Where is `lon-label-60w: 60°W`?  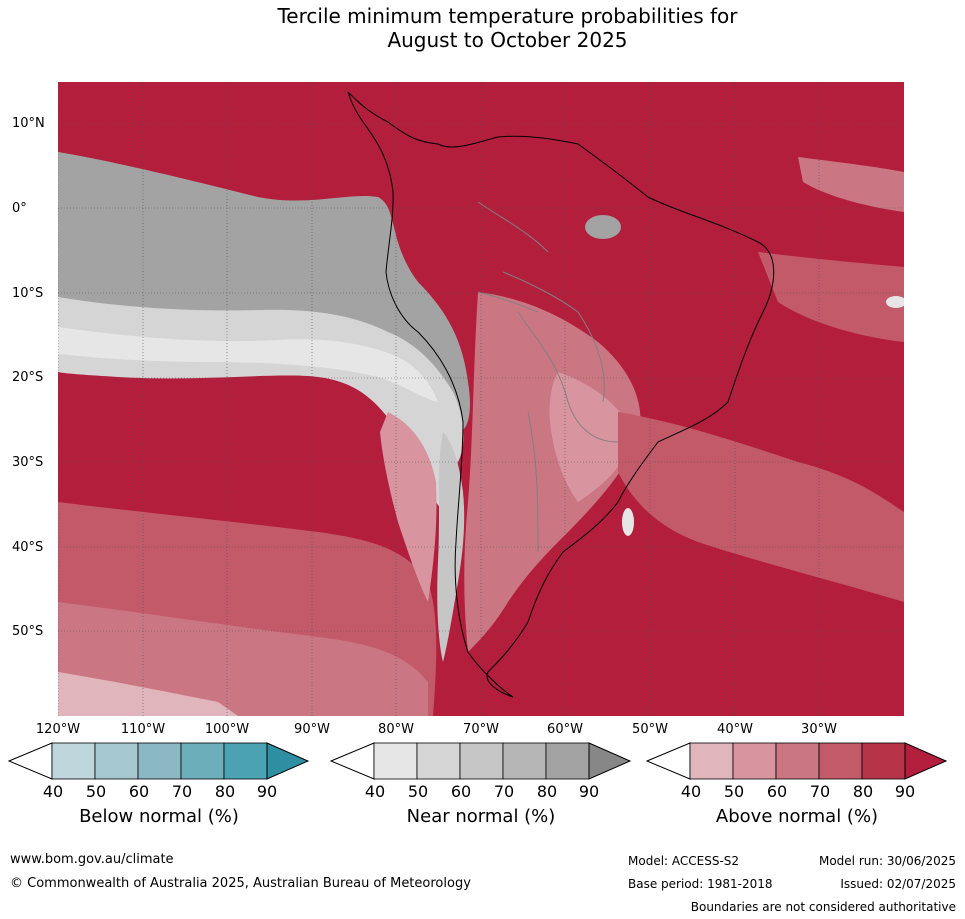 lon-label-60w: 60°W is located at coordinates (565, 729).